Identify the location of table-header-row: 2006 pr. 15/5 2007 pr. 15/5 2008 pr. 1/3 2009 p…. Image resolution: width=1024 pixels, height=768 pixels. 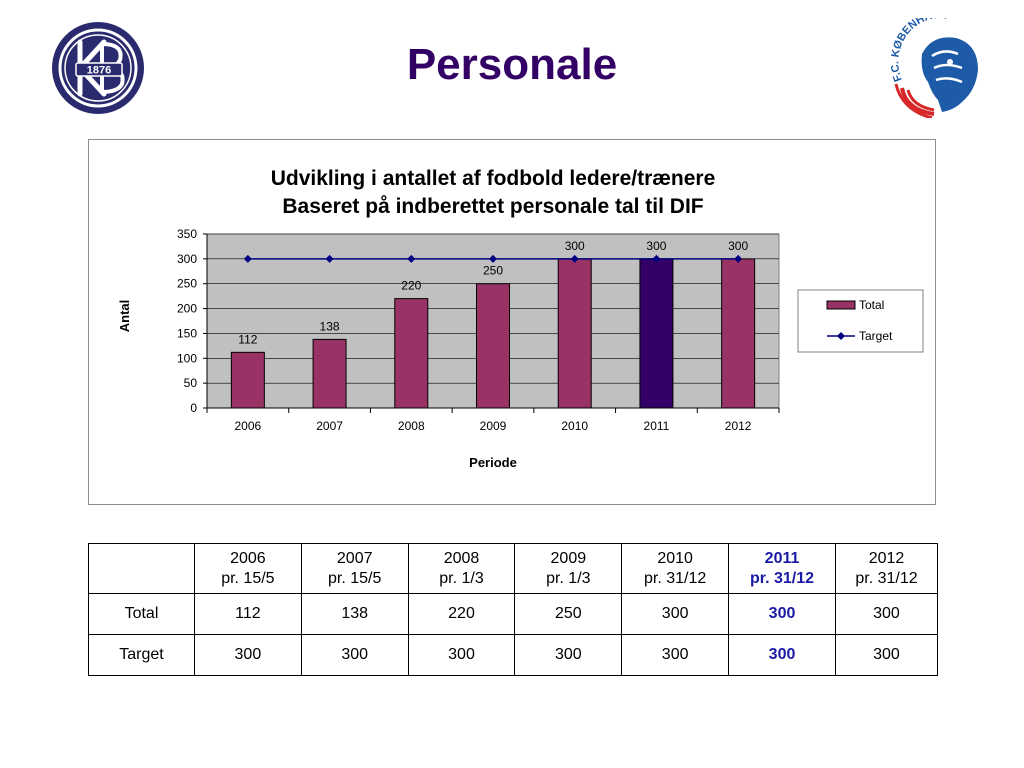
(513, 568).